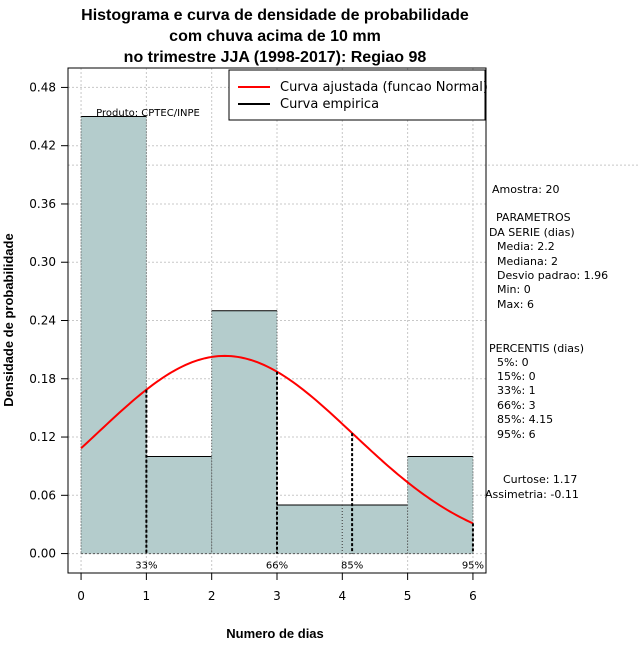  What do you see at coordinates (526, 246) in the screenshot?
I see `param-mean: Media: 2.2` at bounding box center [526, 246].